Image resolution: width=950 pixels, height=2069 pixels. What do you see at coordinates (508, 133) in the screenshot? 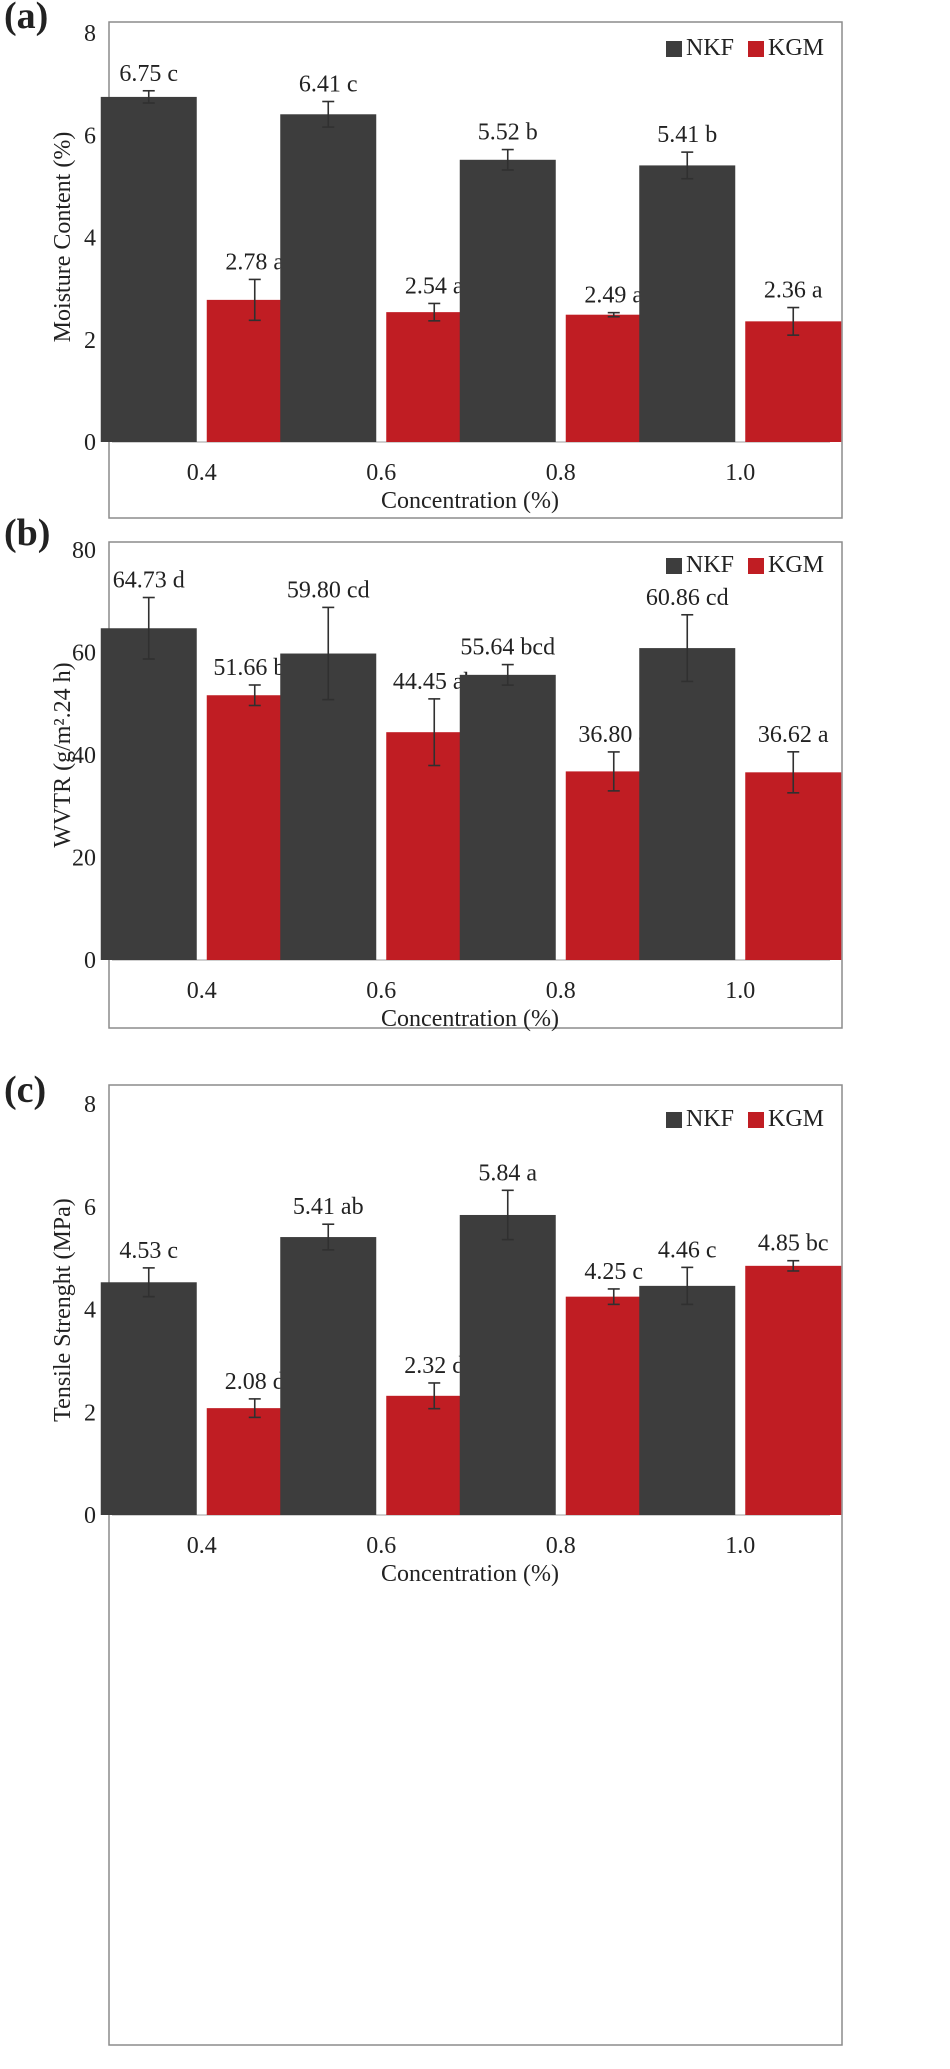
I see `data-label: 5.52 b` at bounding box center [508, 133].